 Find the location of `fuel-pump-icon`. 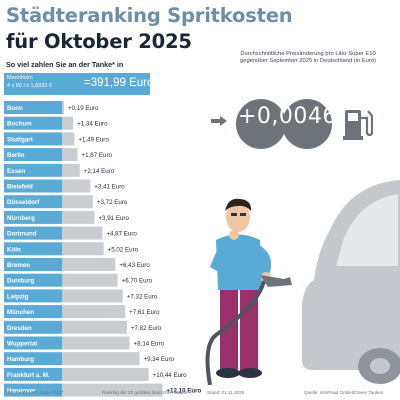

fuel-pump-icon is located at coordinates (358, 125).